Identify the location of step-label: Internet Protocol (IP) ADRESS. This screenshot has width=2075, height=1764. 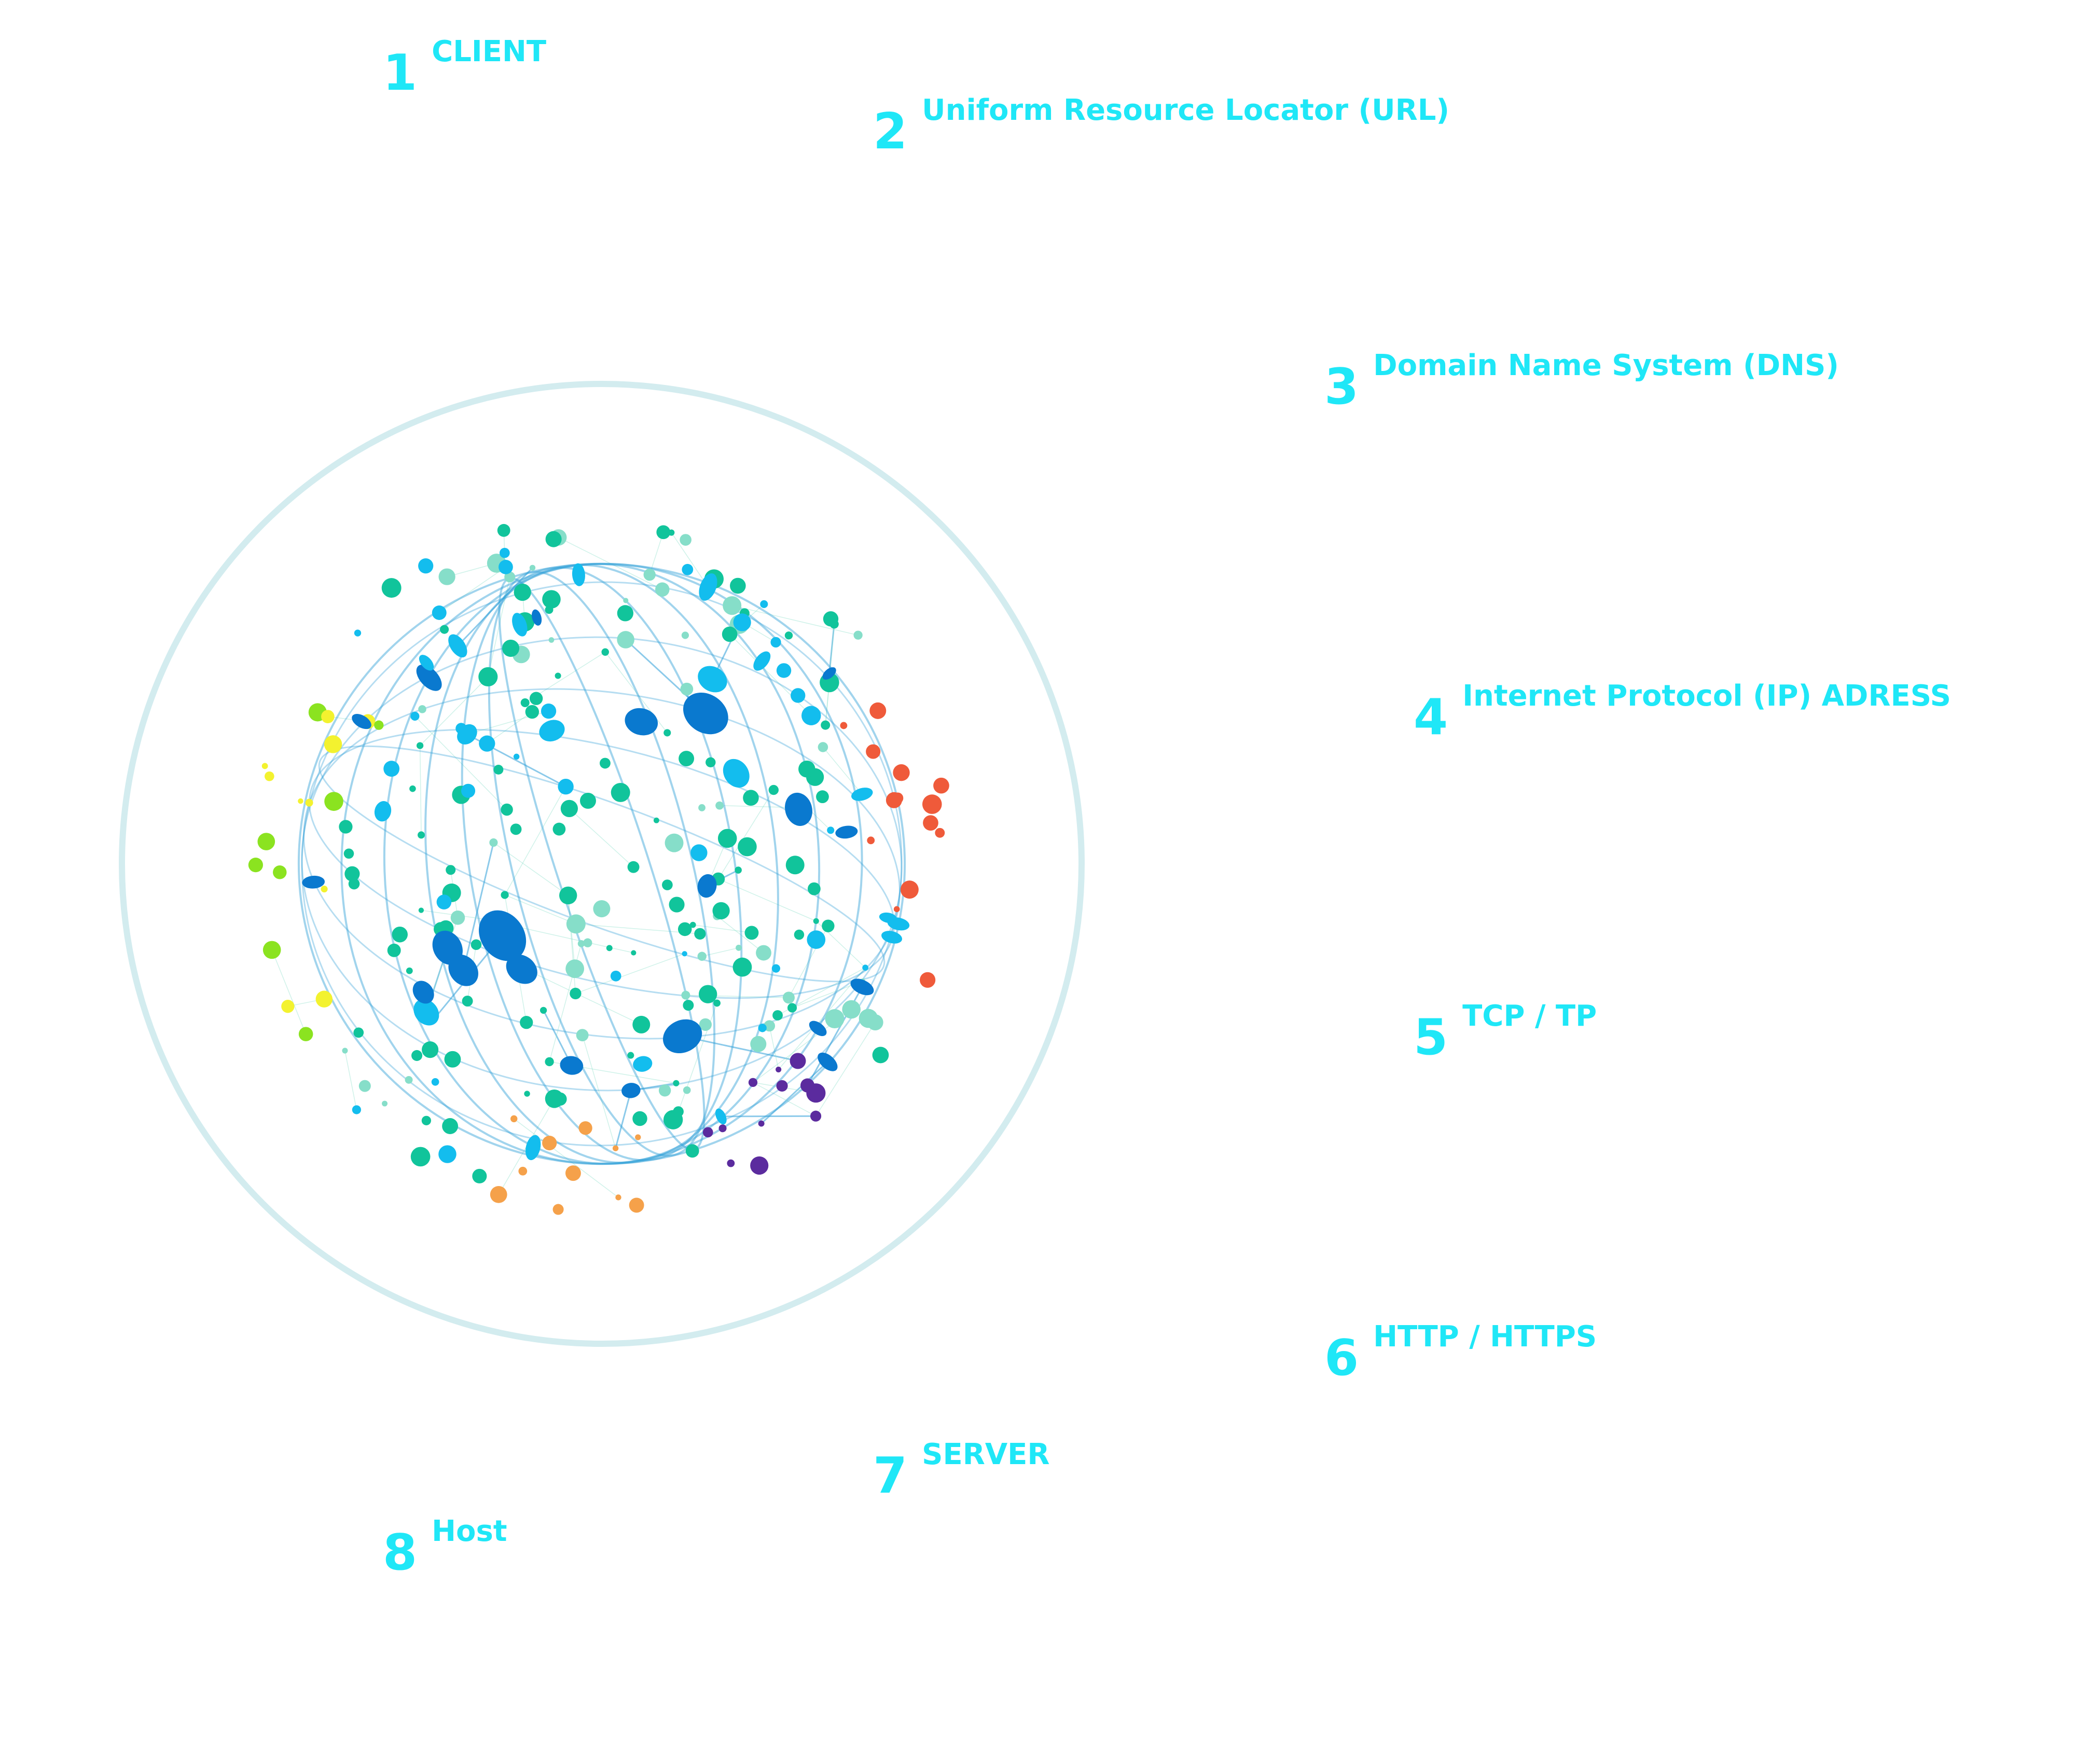
(1706, 696).